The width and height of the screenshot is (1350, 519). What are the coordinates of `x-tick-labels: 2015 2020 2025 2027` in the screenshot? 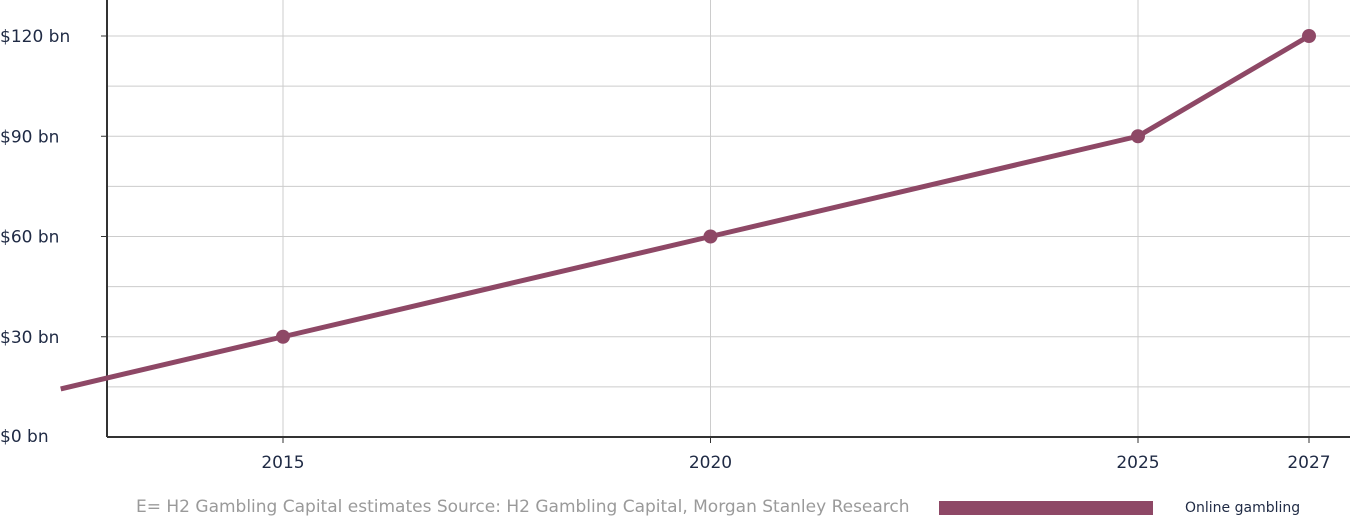 It's located at (795, 463).